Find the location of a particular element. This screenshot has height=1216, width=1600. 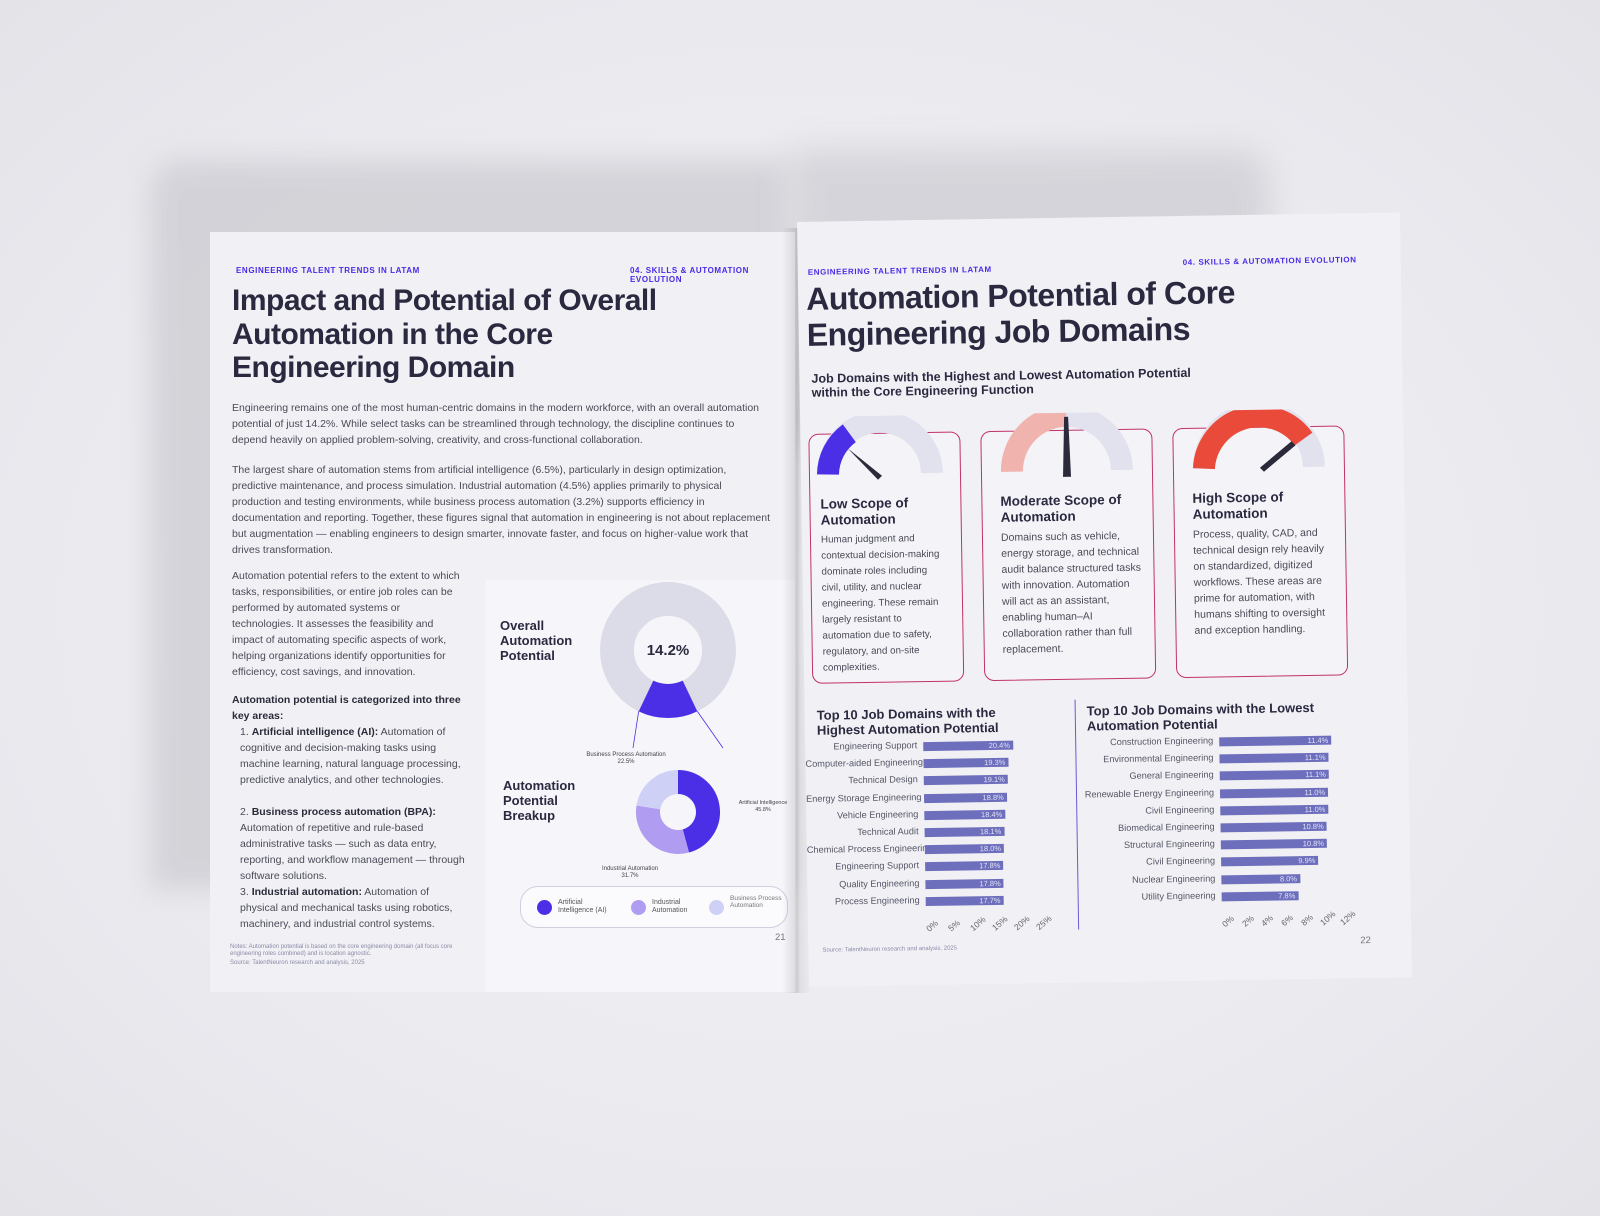

x-tick-label: 15% is located at coordinates (1000, 923).